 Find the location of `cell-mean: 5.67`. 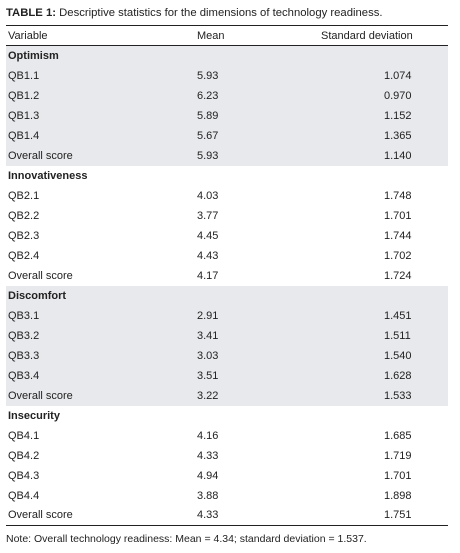

cell-mean: 5.67 is located at coordinates (229, 135).